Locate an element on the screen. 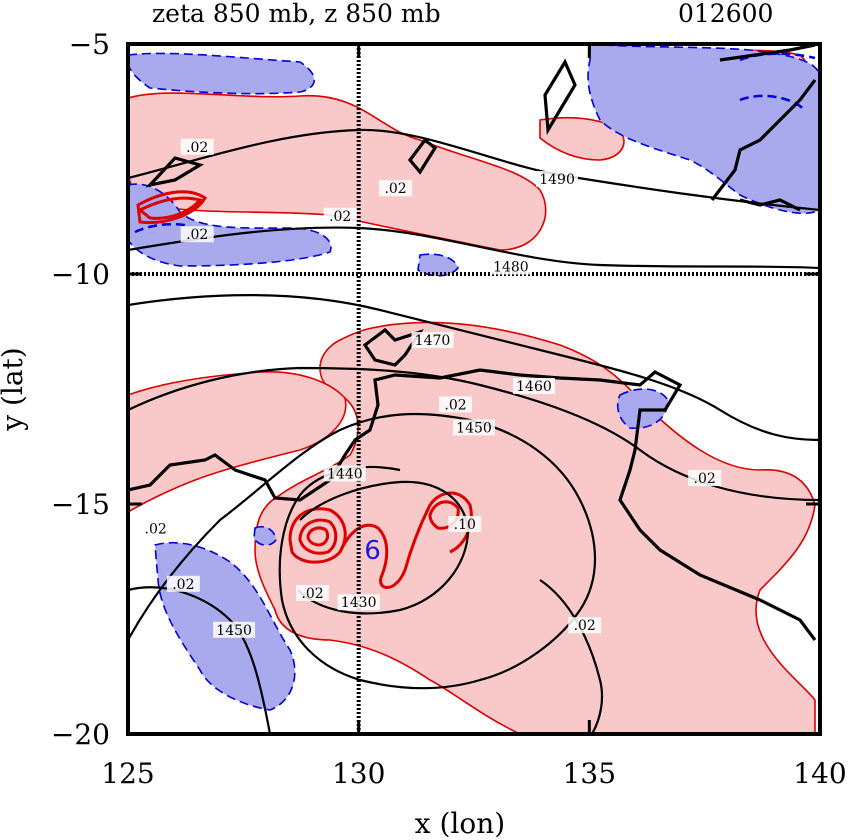  vorticity-contour-label: .10 is located at coordinates (465, 525).